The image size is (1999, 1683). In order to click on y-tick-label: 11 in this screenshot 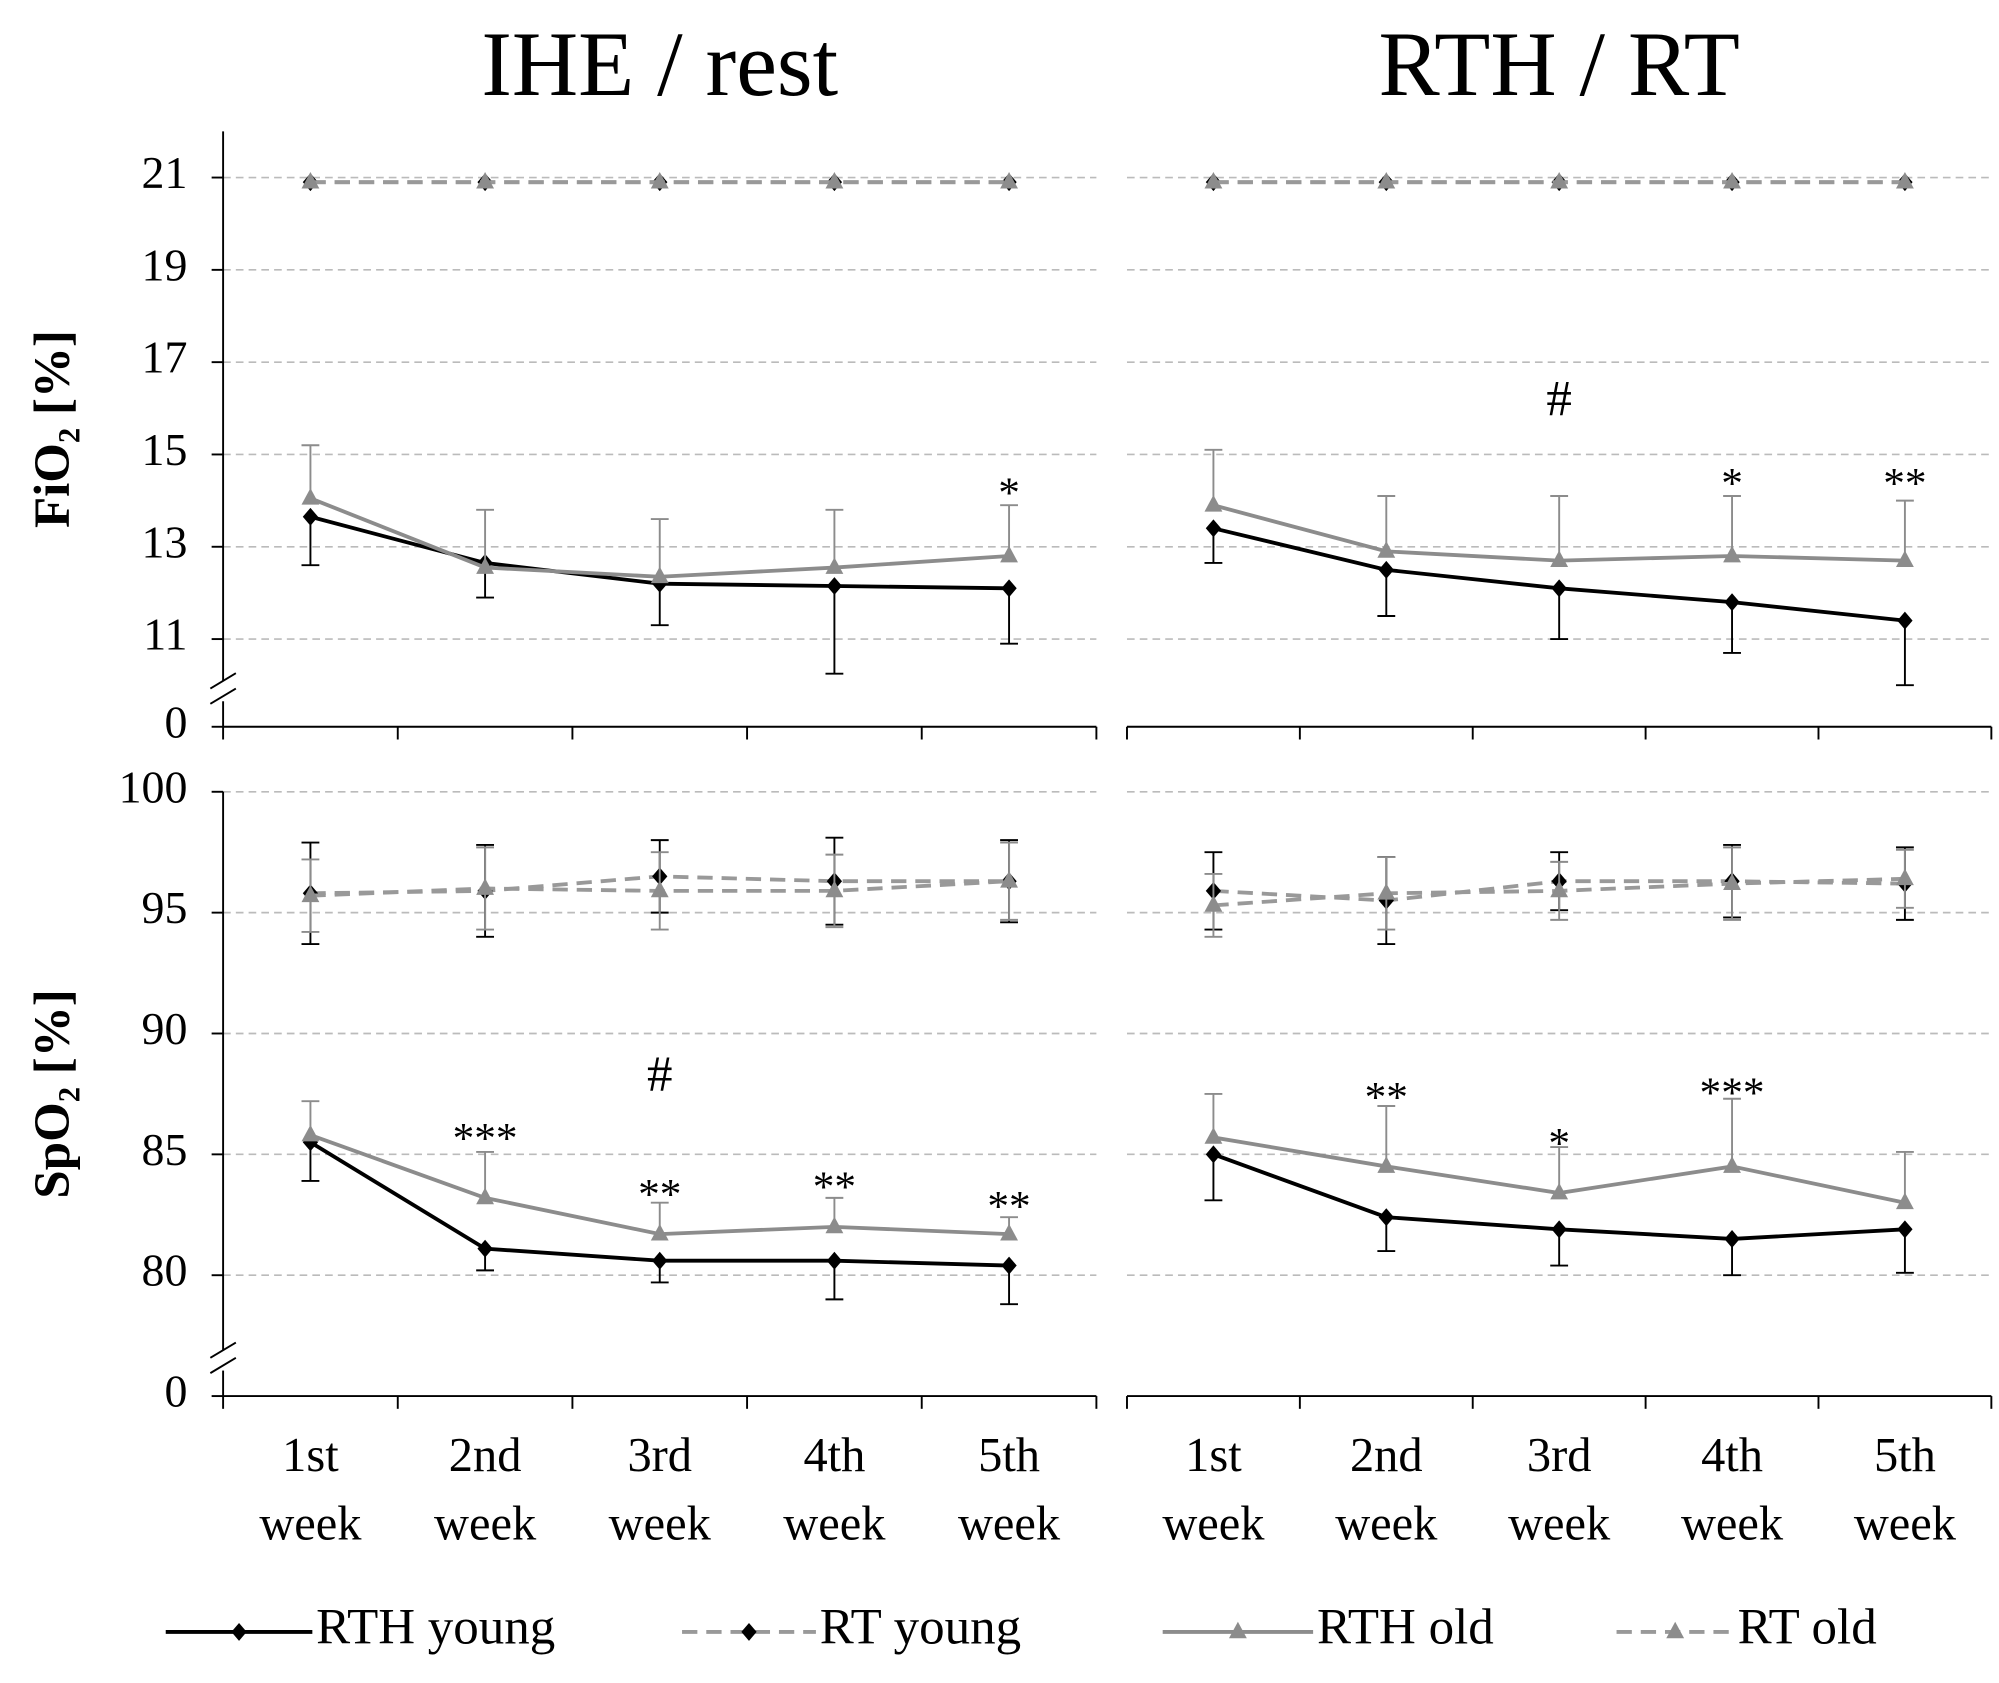, I will do `click(165, 634)`.